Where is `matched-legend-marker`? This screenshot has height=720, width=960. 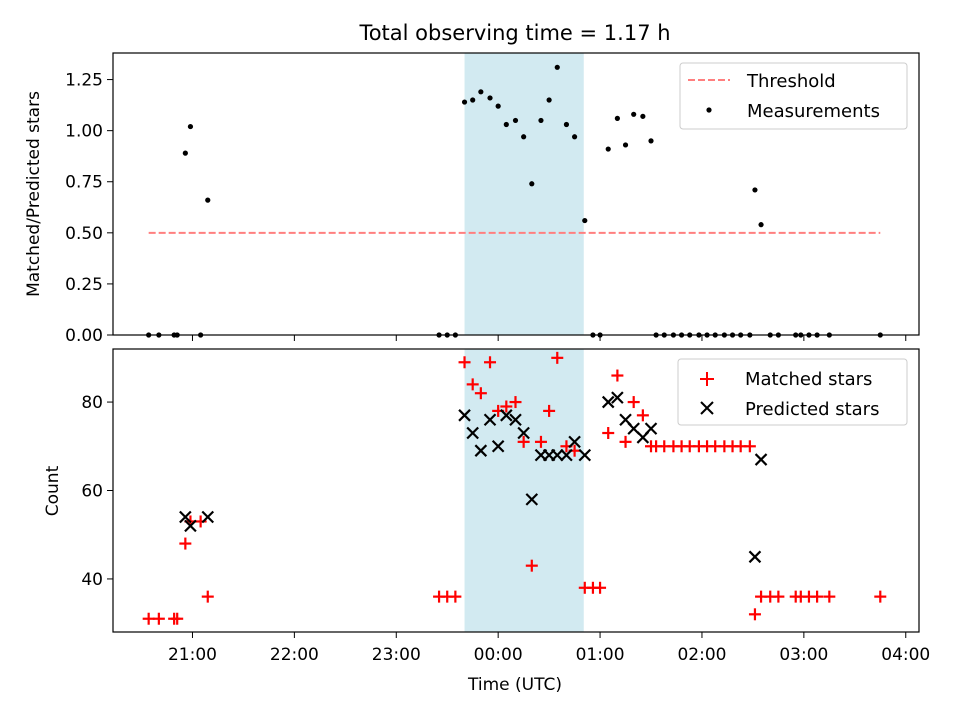 matched-legend-marker is located at coordinates (707, 379).